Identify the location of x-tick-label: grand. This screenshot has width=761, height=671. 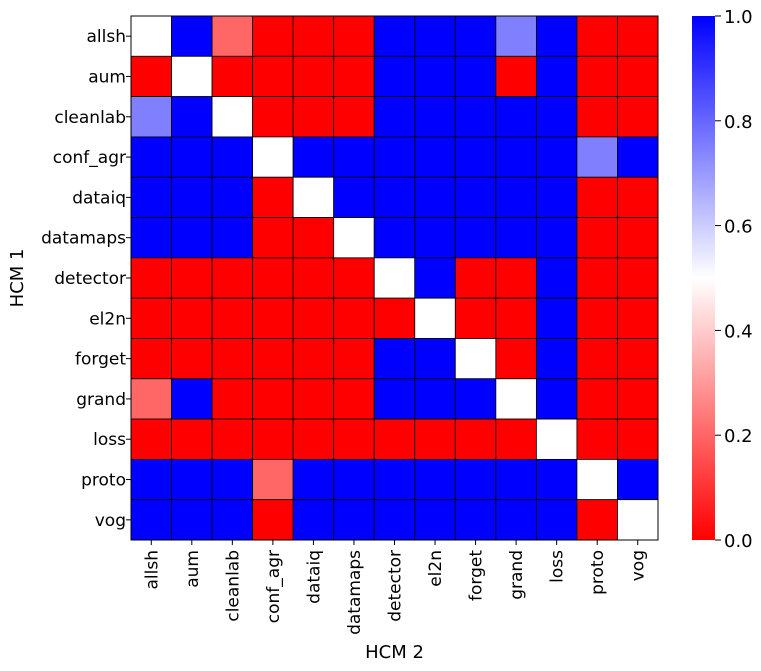
(517, 575).